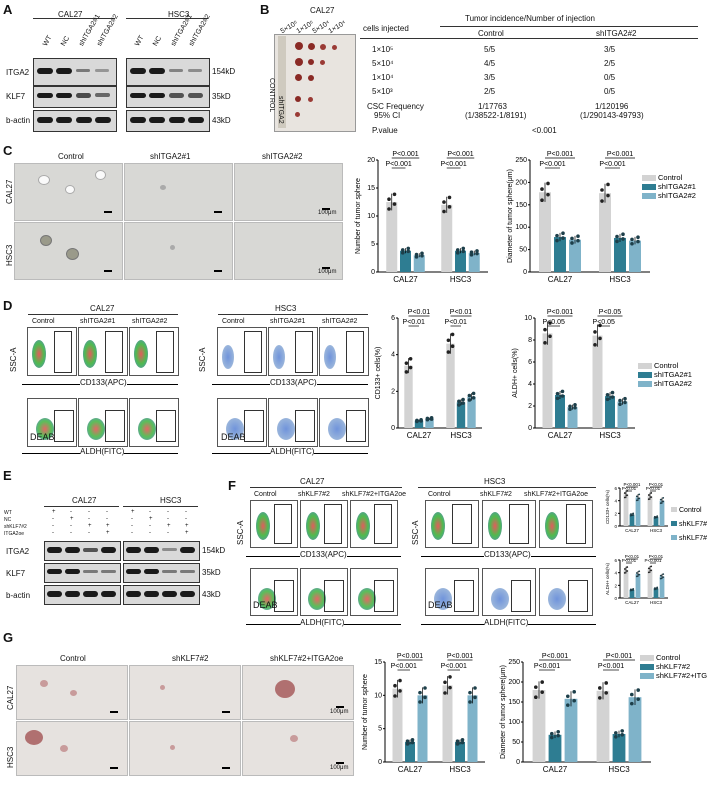 The height and width of the screenshot is (785, 707). I want to click on y-tick-label: 6, so click(393, 318).